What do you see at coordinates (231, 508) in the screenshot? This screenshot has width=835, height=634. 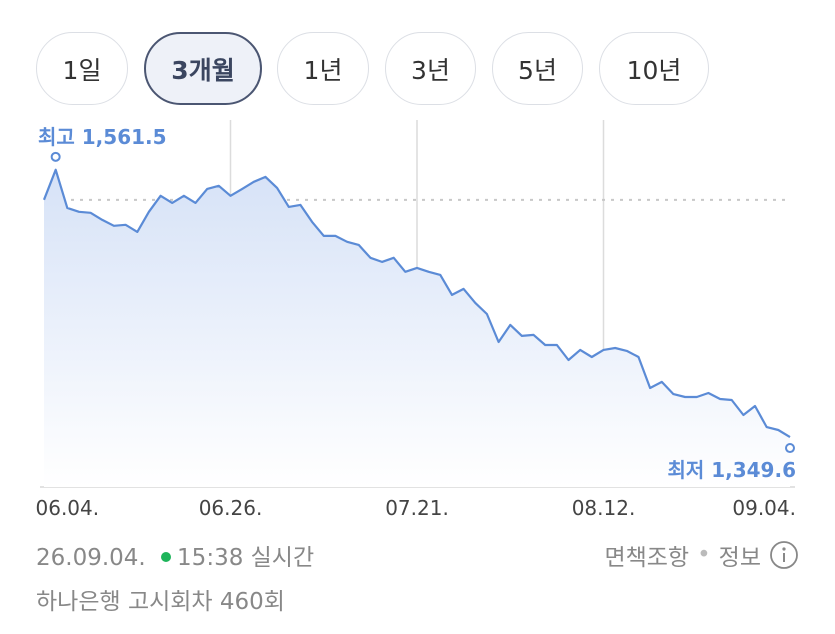 I see `x-tick-label: 06.26.` at bounding box center [231, 508].